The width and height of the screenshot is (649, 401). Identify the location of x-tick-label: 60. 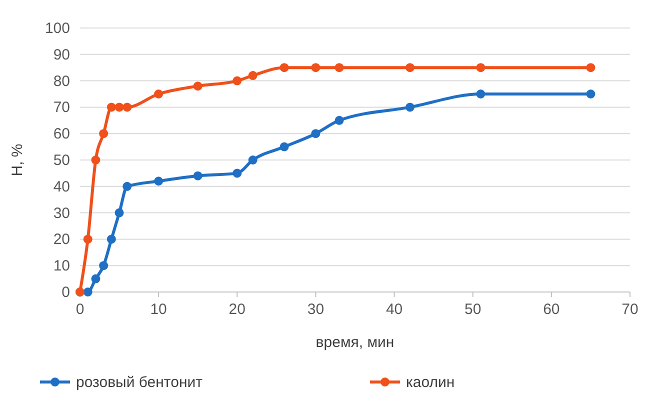
(551, 309).